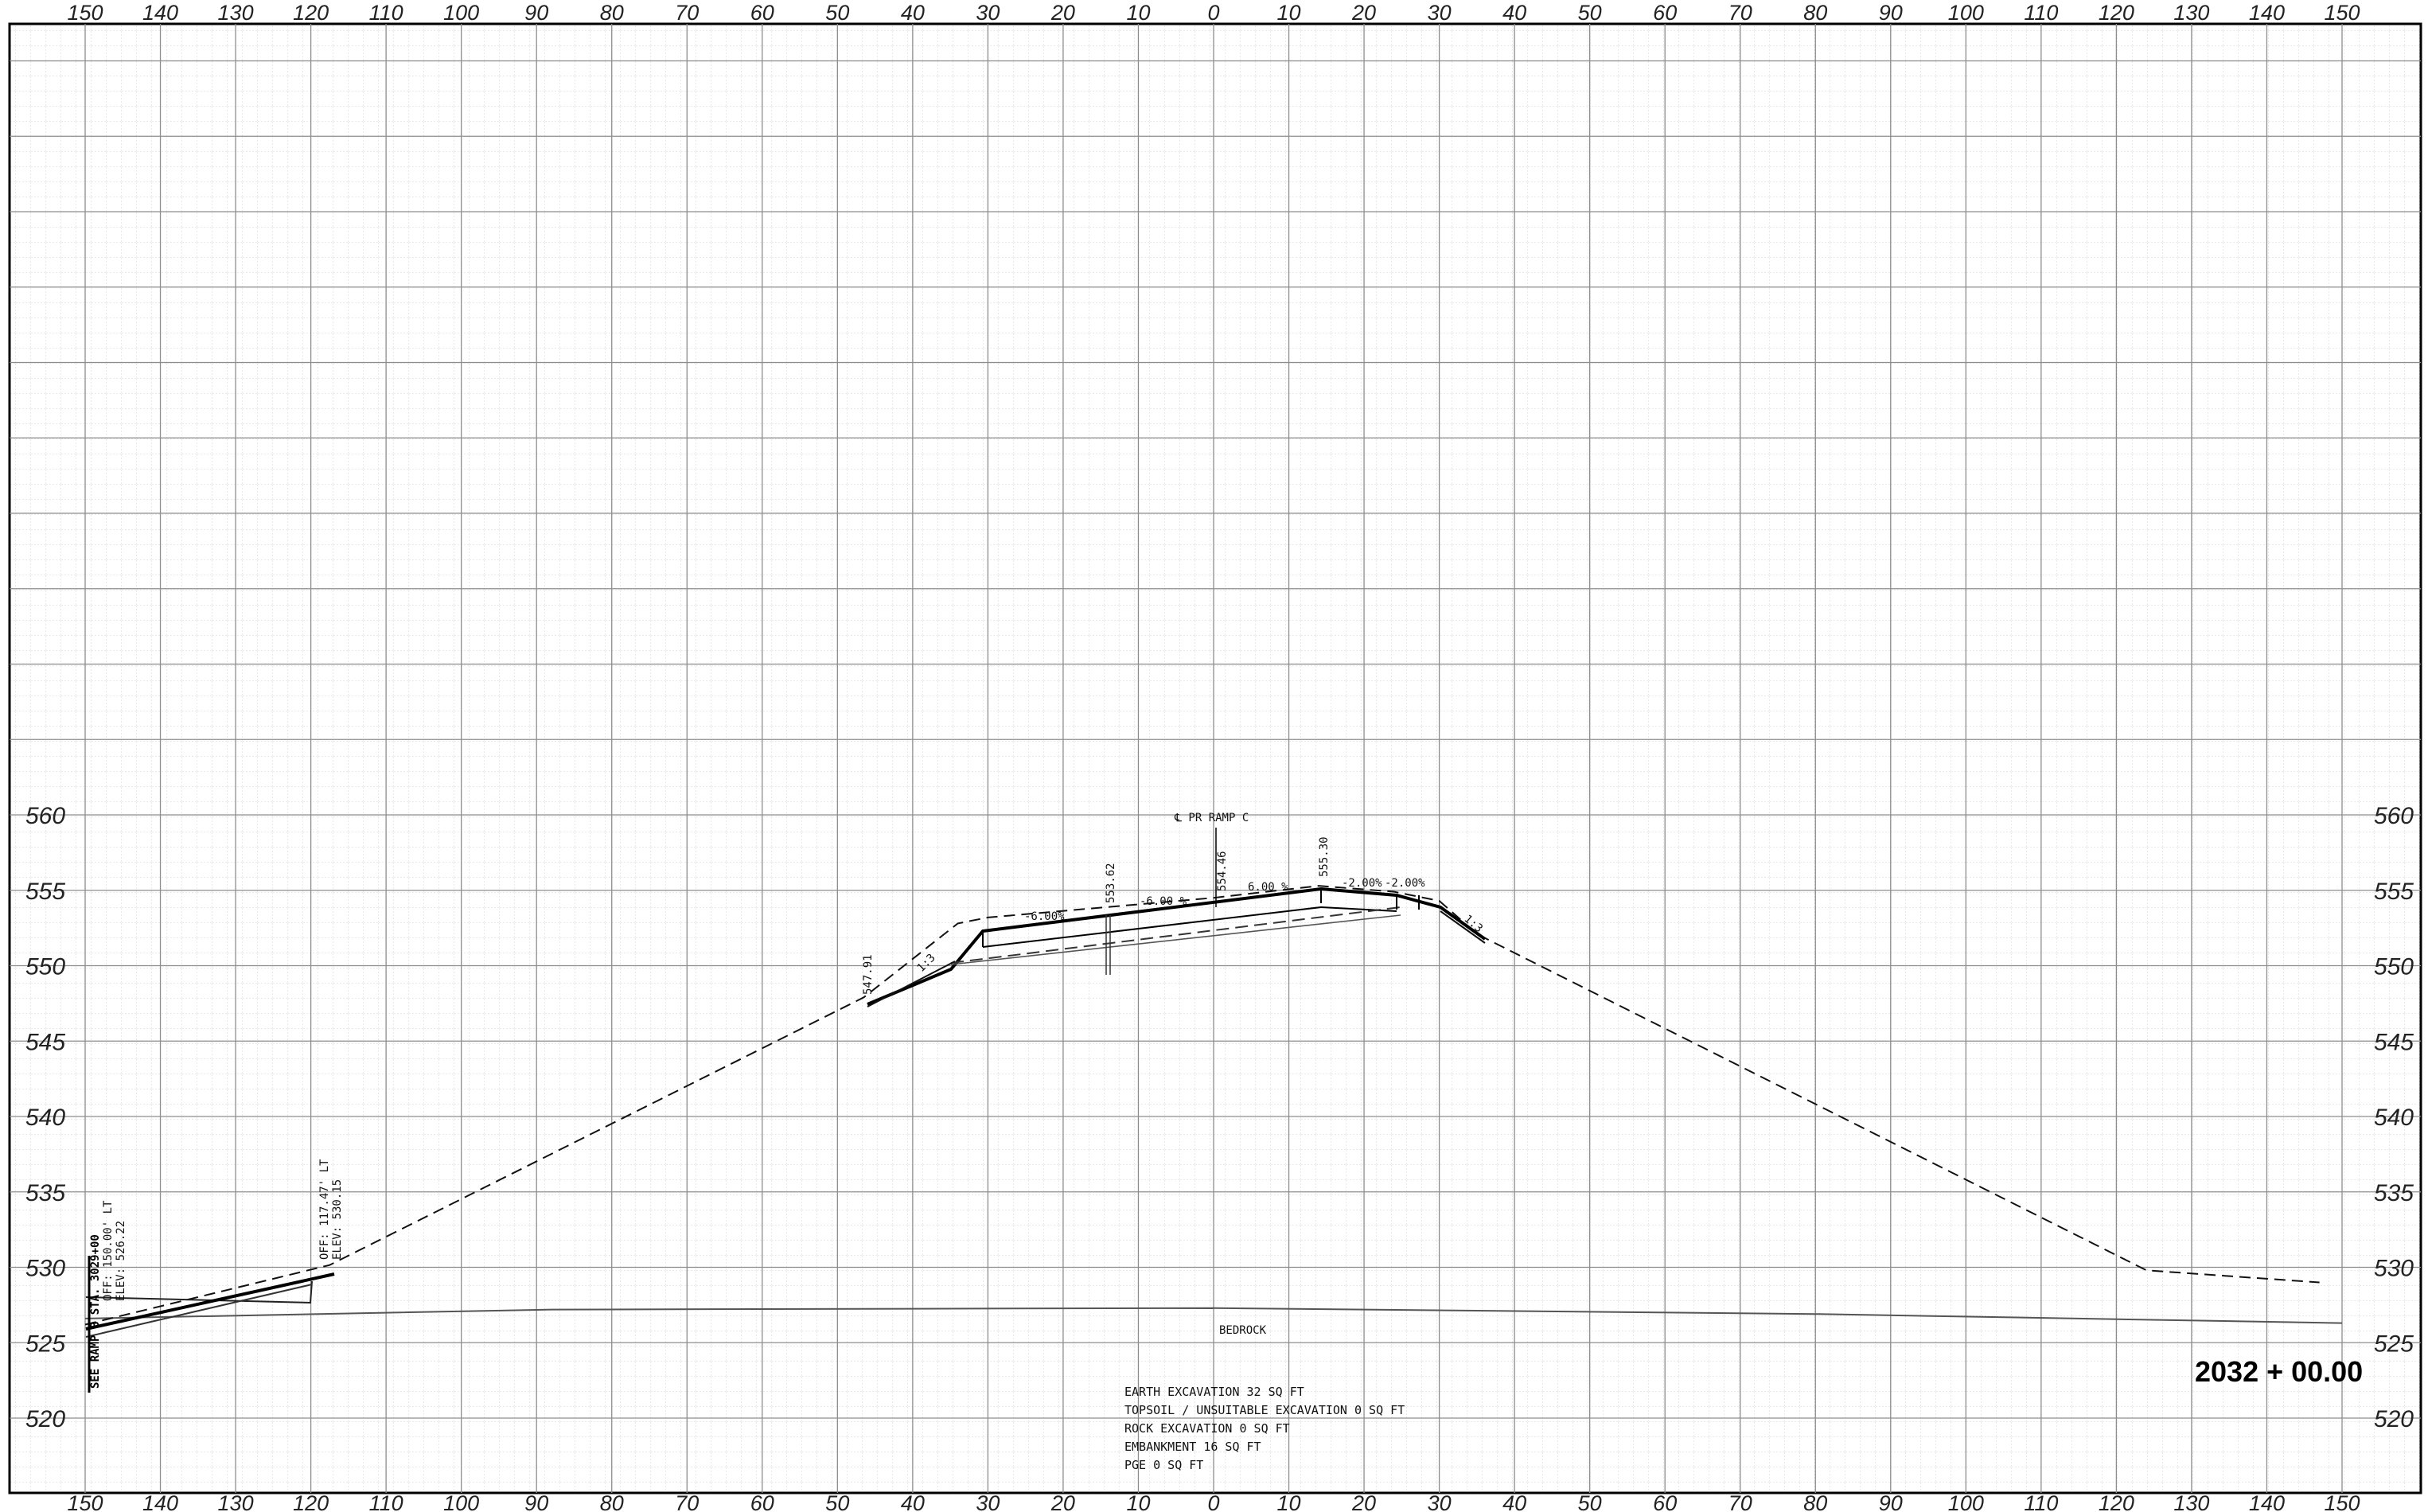 The image size is (2428, 1512). Describe the element at coordinates (45, 1042) in the screenshot. I see `elevation-label: 545` at that location.